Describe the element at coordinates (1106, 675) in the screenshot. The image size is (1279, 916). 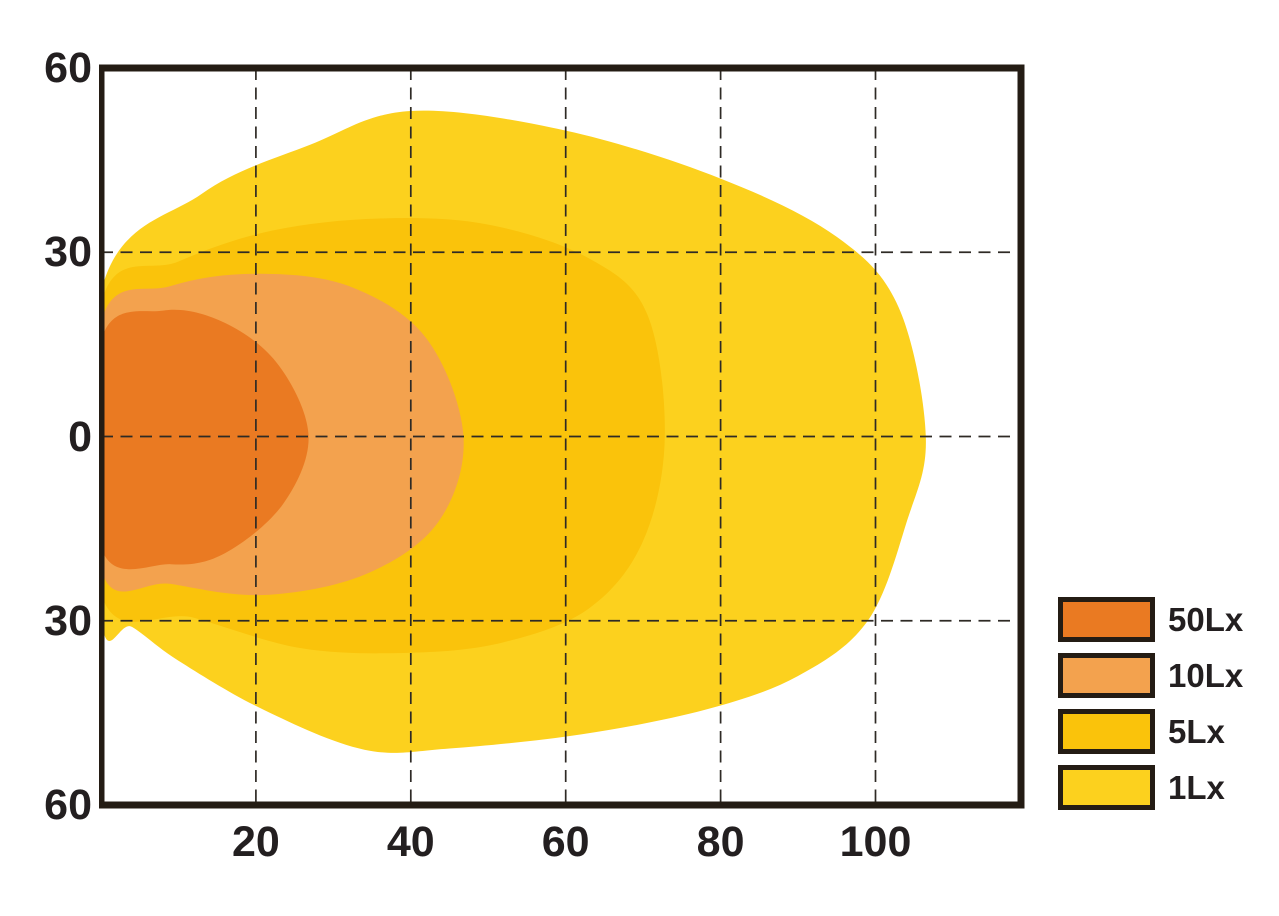
I see `legend-swatch-10lx` at that location.